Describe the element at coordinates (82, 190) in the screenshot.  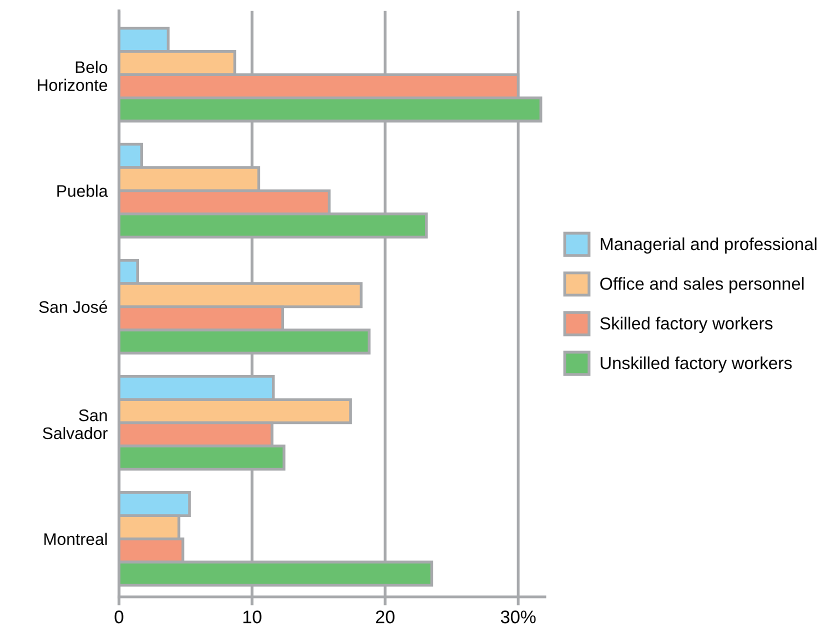
I see `y-tick-label: Puebla` at that location.